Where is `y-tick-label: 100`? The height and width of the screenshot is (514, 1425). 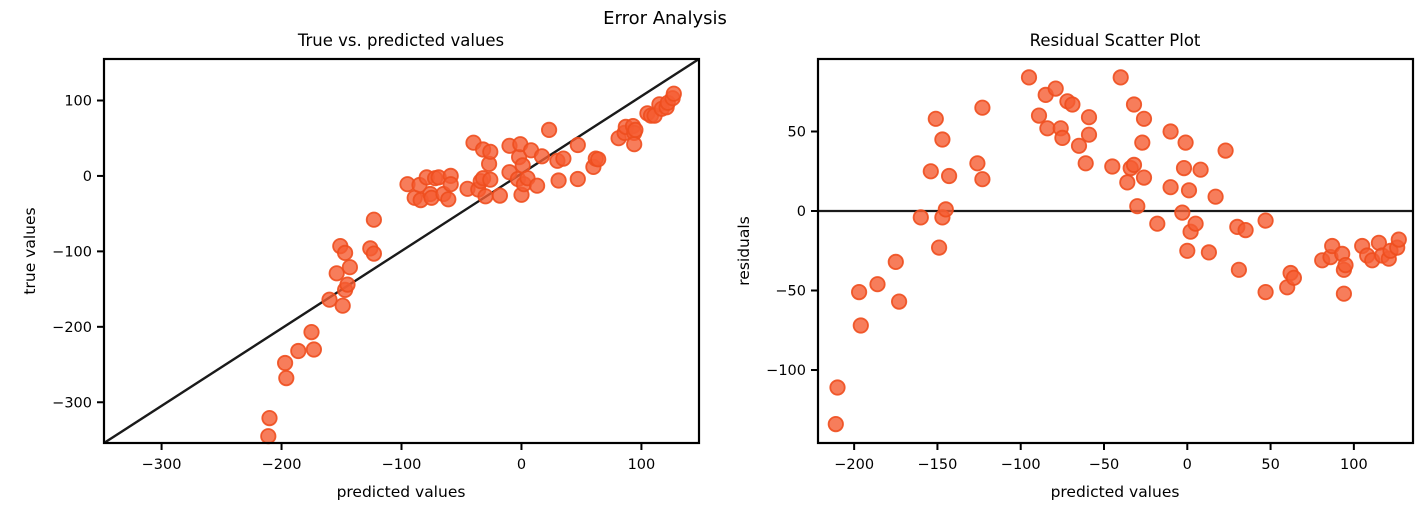
y-tick-label: 100 is located at coordinates (78, 101).